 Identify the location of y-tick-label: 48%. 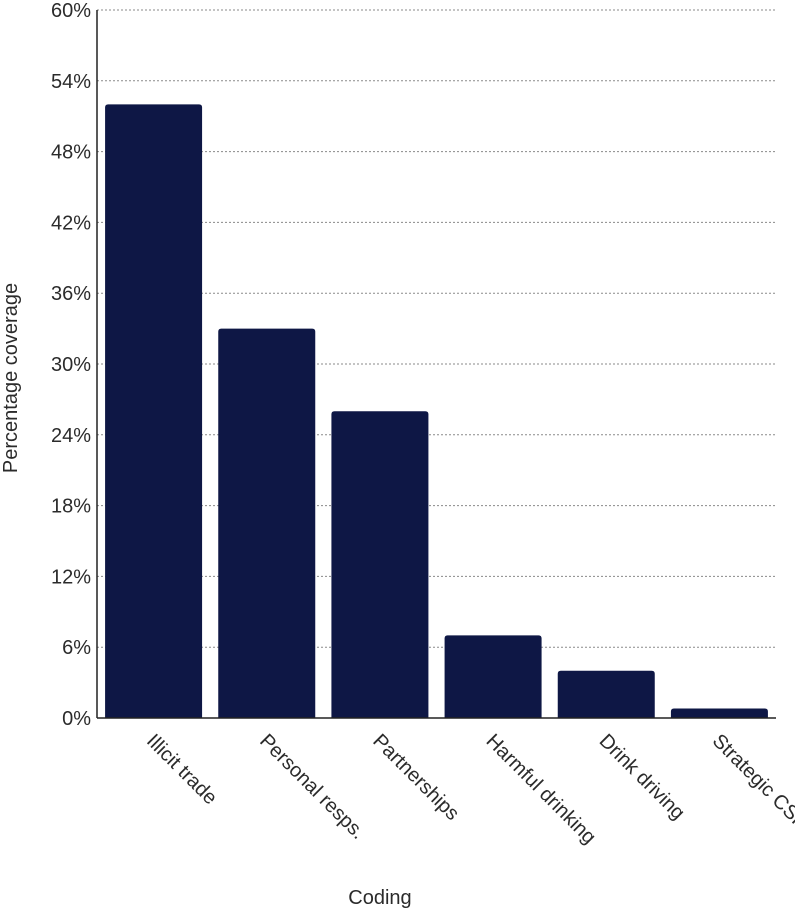
(71, 153).